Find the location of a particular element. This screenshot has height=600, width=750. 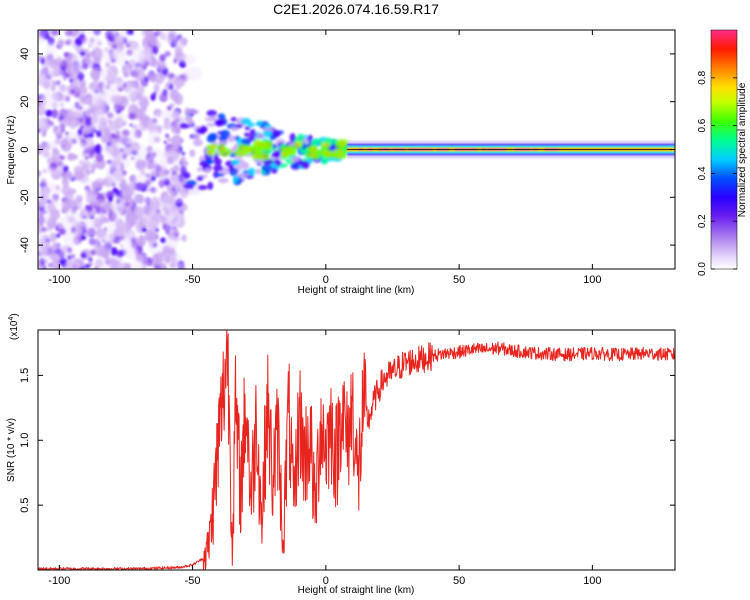

spectrogram-transition is located at coordinates (265, 151).